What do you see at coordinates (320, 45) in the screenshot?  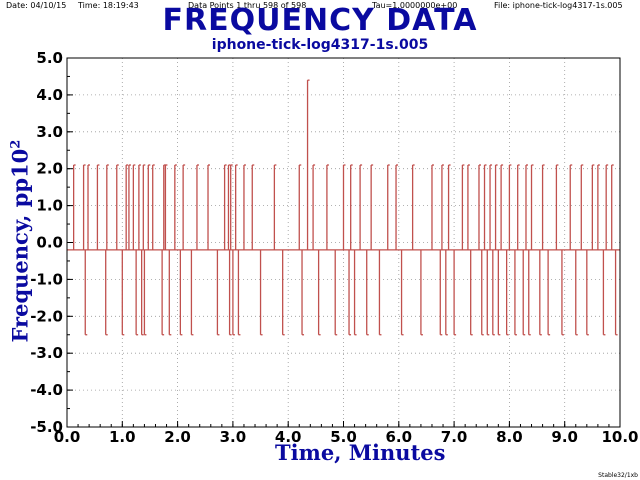 I see `chart-subtitle: iphone-tick-log4317-1s.005` at bounding box center [320, 45].